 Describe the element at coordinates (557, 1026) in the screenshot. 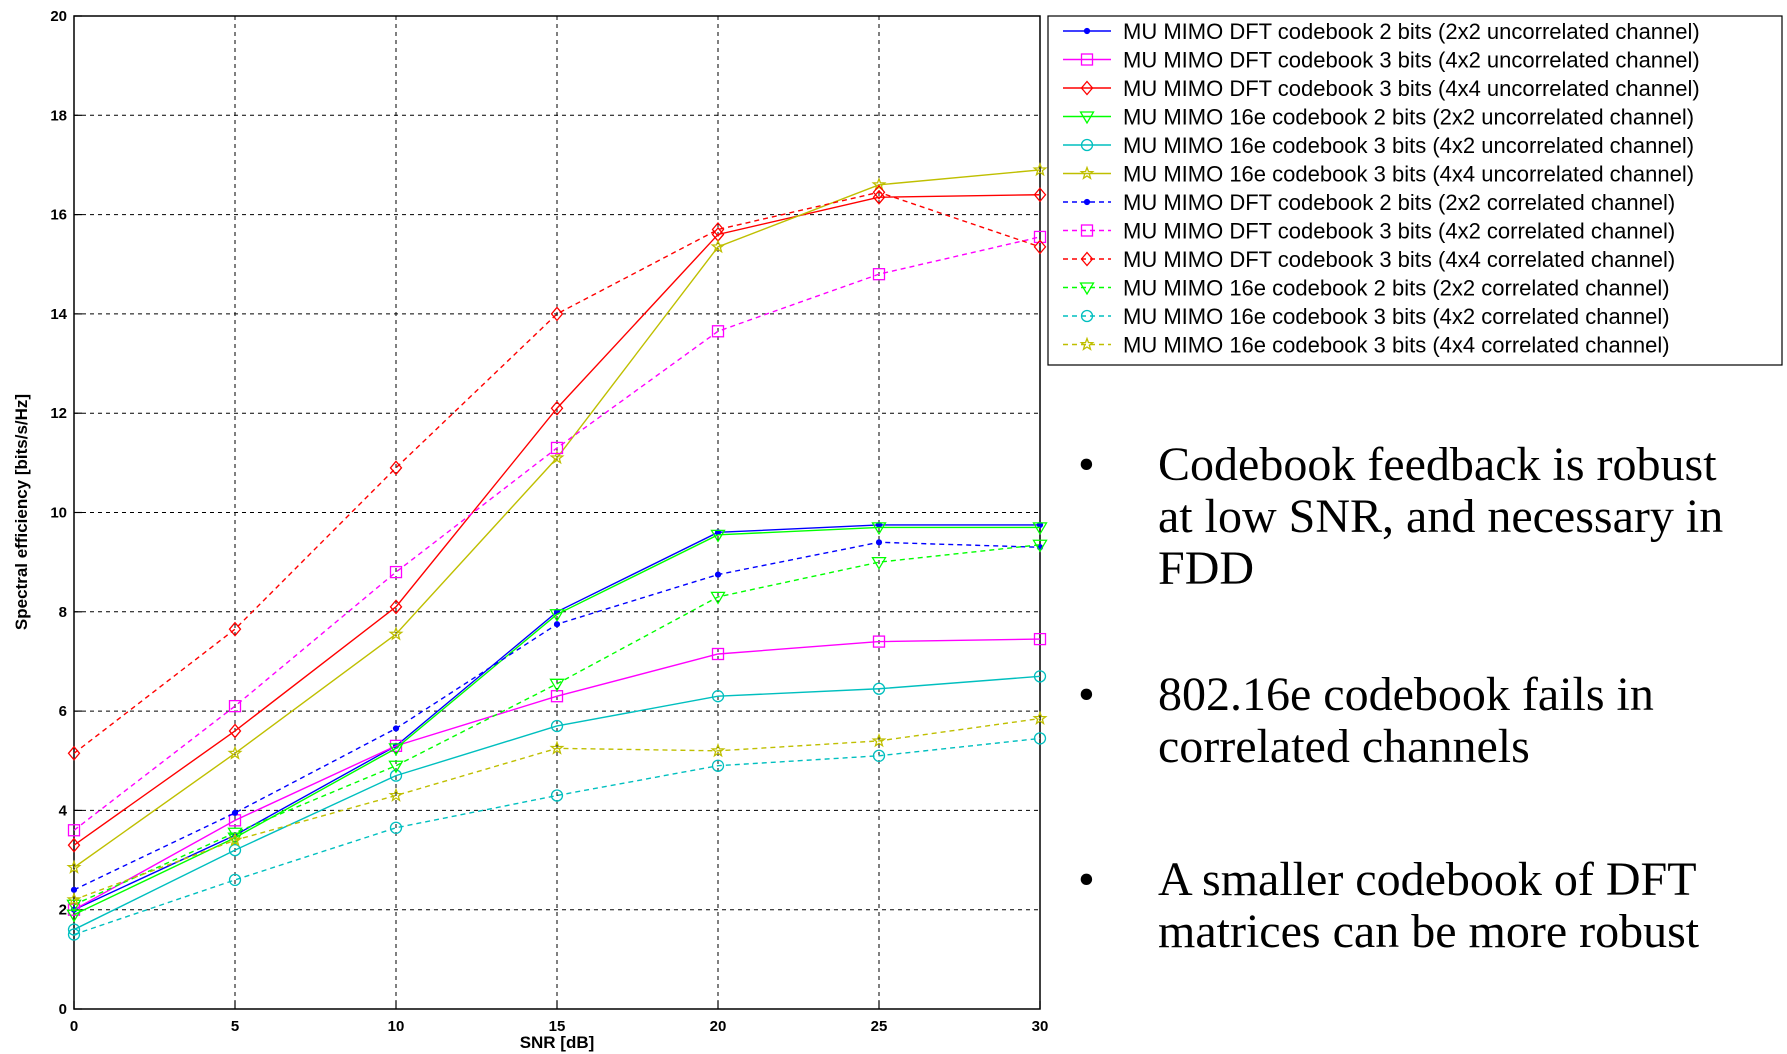

I see `x-tick-label: 15` at that location.